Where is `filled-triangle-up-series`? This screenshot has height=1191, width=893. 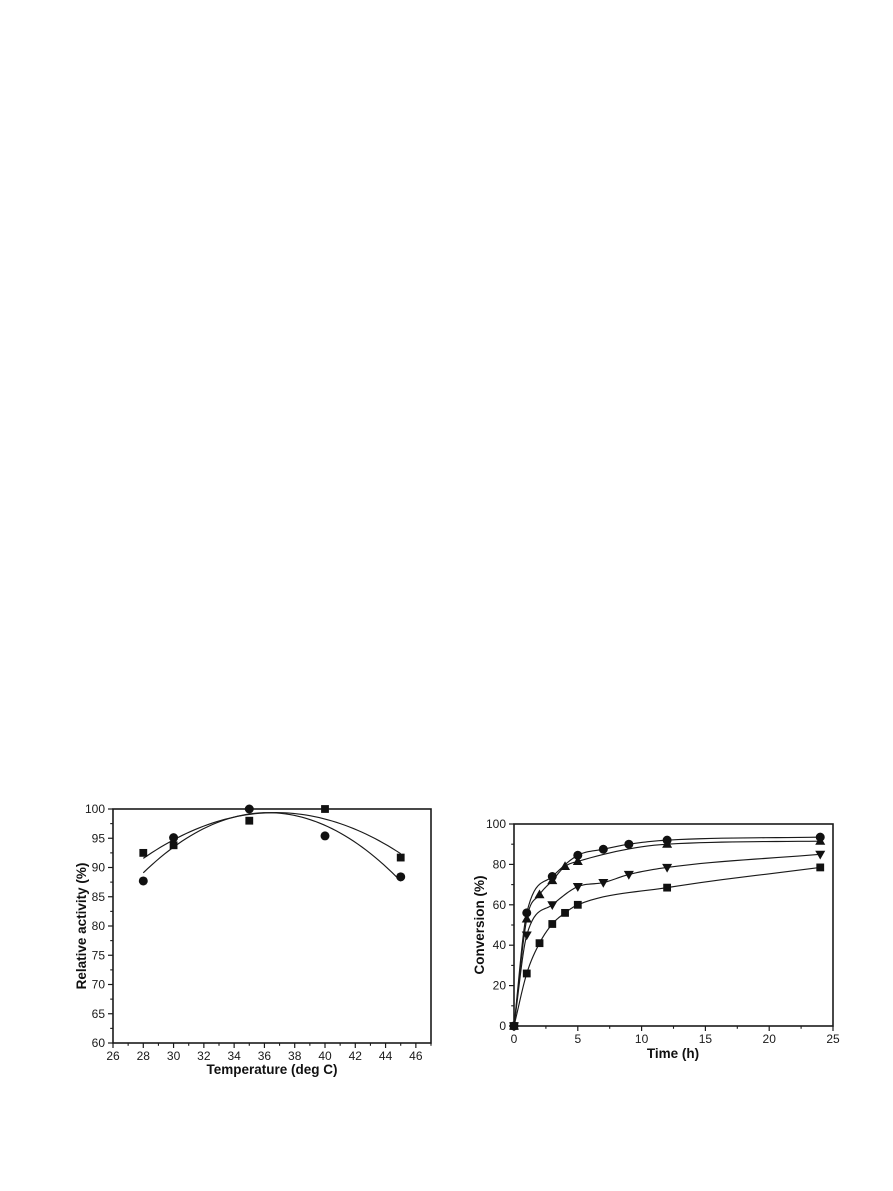 filled-triangle-up-series is located at coordinates (667, 932).